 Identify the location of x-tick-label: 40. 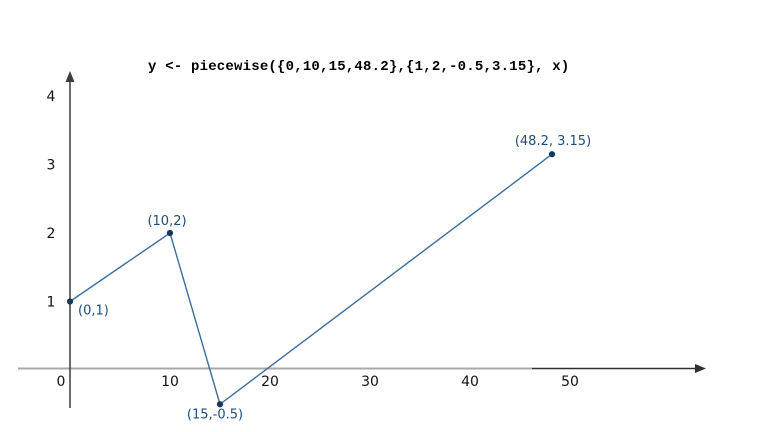
(470, 382).